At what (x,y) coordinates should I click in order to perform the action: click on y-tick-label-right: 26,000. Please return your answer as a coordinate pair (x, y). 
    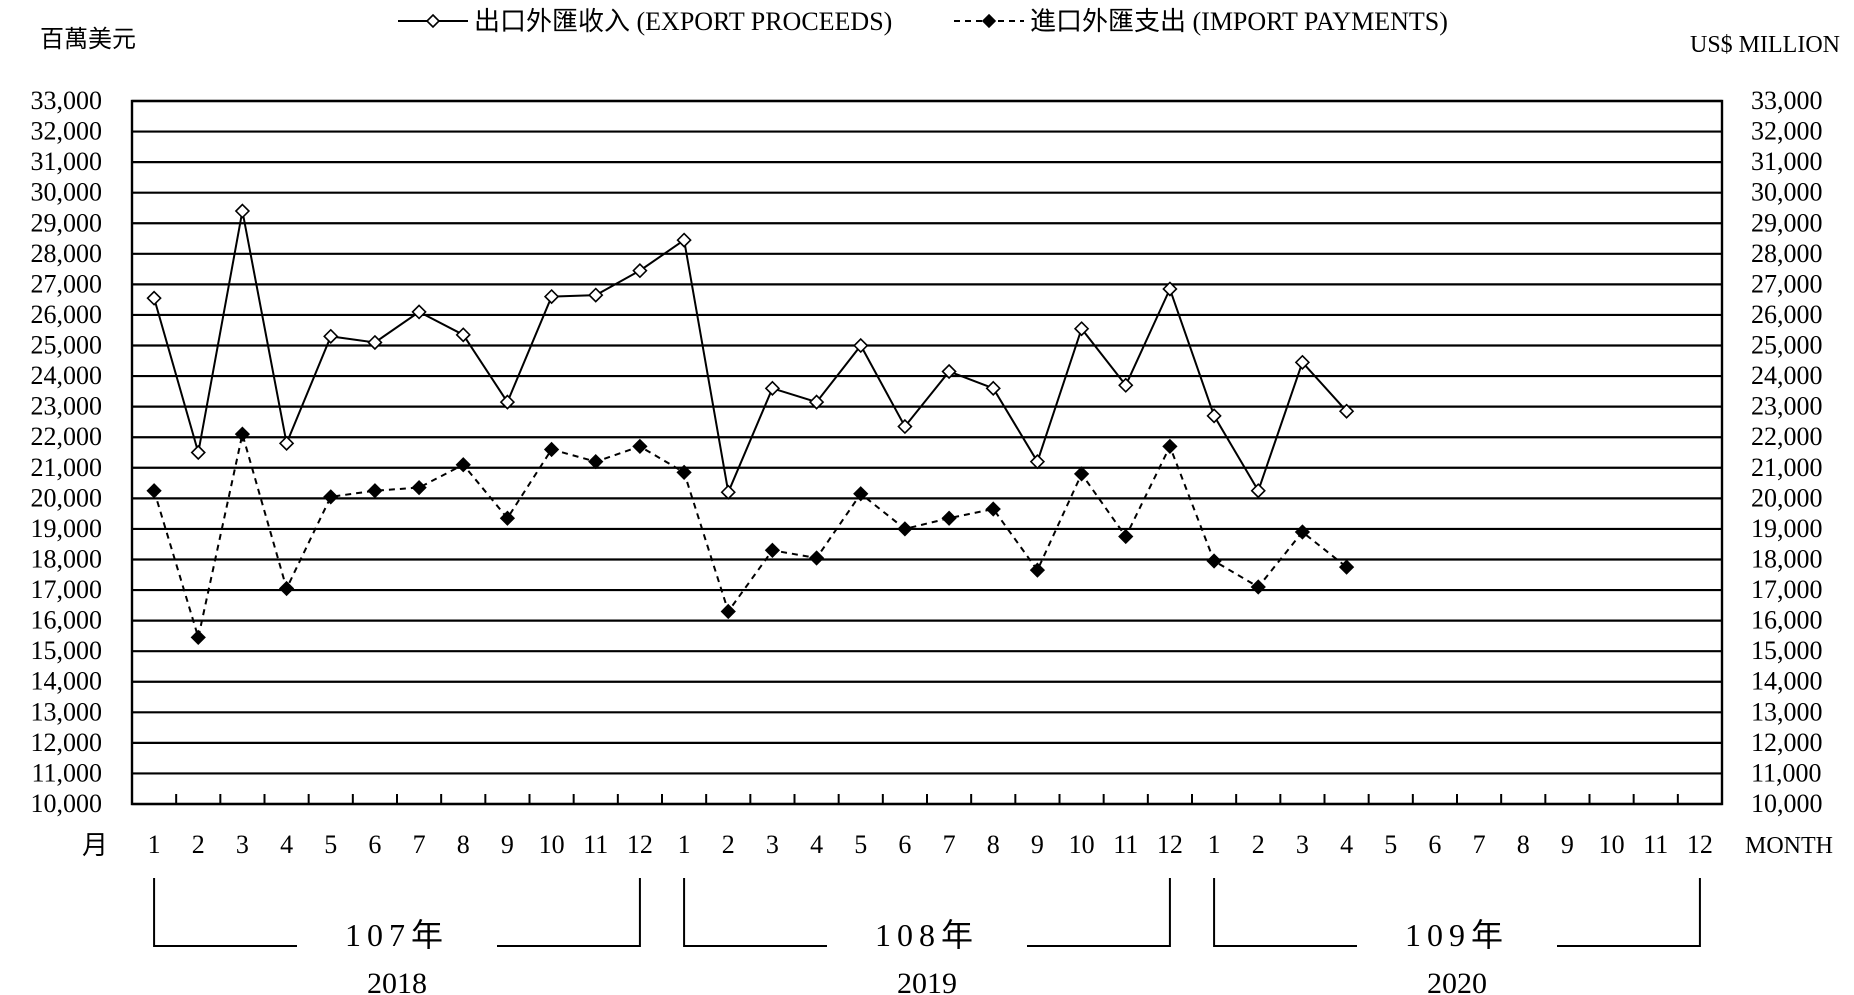
    Looking at the image, I should click on (1787, 314).